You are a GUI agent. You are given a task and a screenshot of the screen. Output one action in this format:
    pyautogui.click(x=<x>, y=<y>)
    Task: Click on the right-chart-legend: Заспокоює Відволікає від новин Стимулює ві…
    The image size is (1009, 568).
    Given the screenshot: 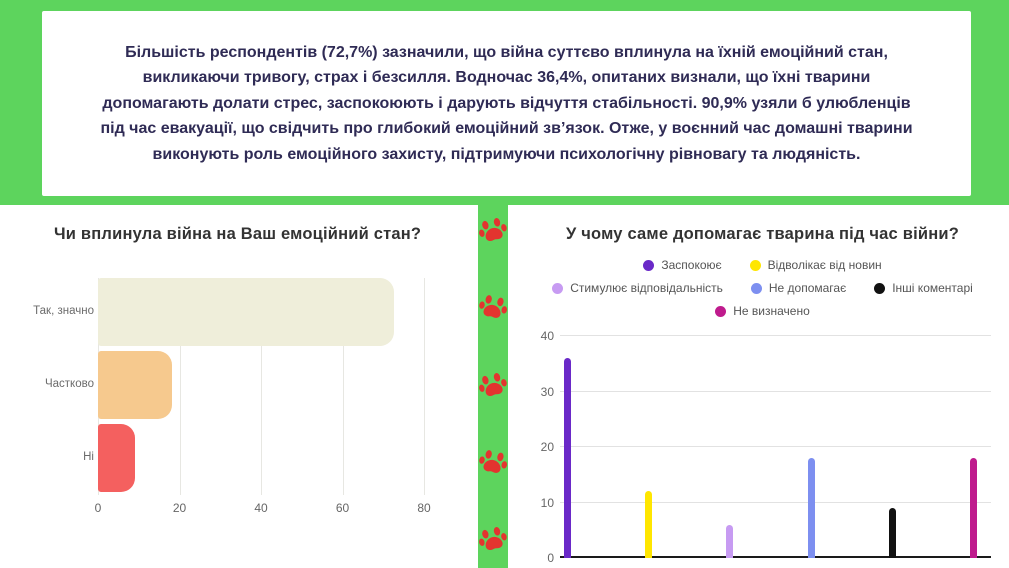 What is the action you would take?
    pyautogui.click(x=762, y=288)
    